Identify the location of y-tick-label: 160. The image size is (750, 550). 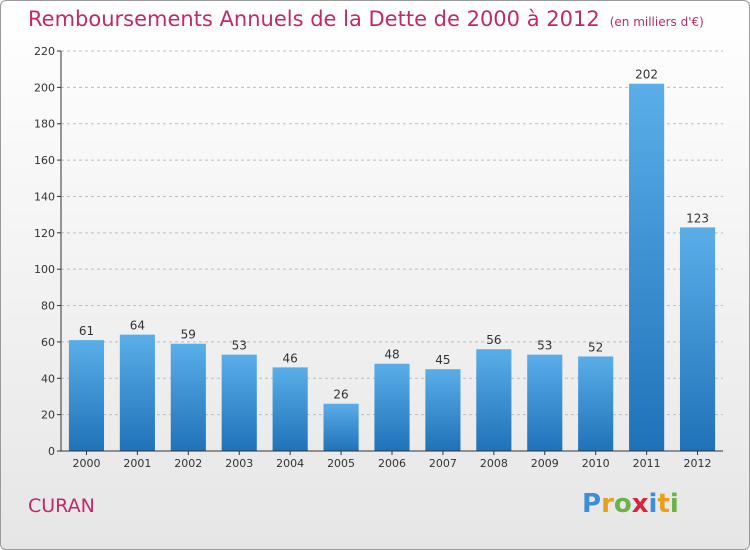
(44, 160).